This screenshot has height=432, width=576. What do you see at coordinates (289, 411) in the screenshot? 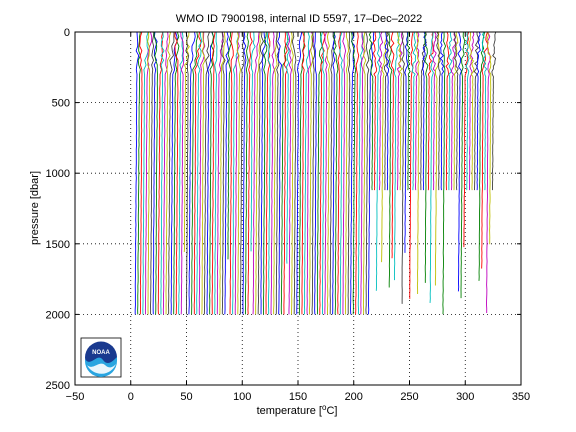
I see `x-axis-label-prefix: temperature [` at bounding box center [289, 411].